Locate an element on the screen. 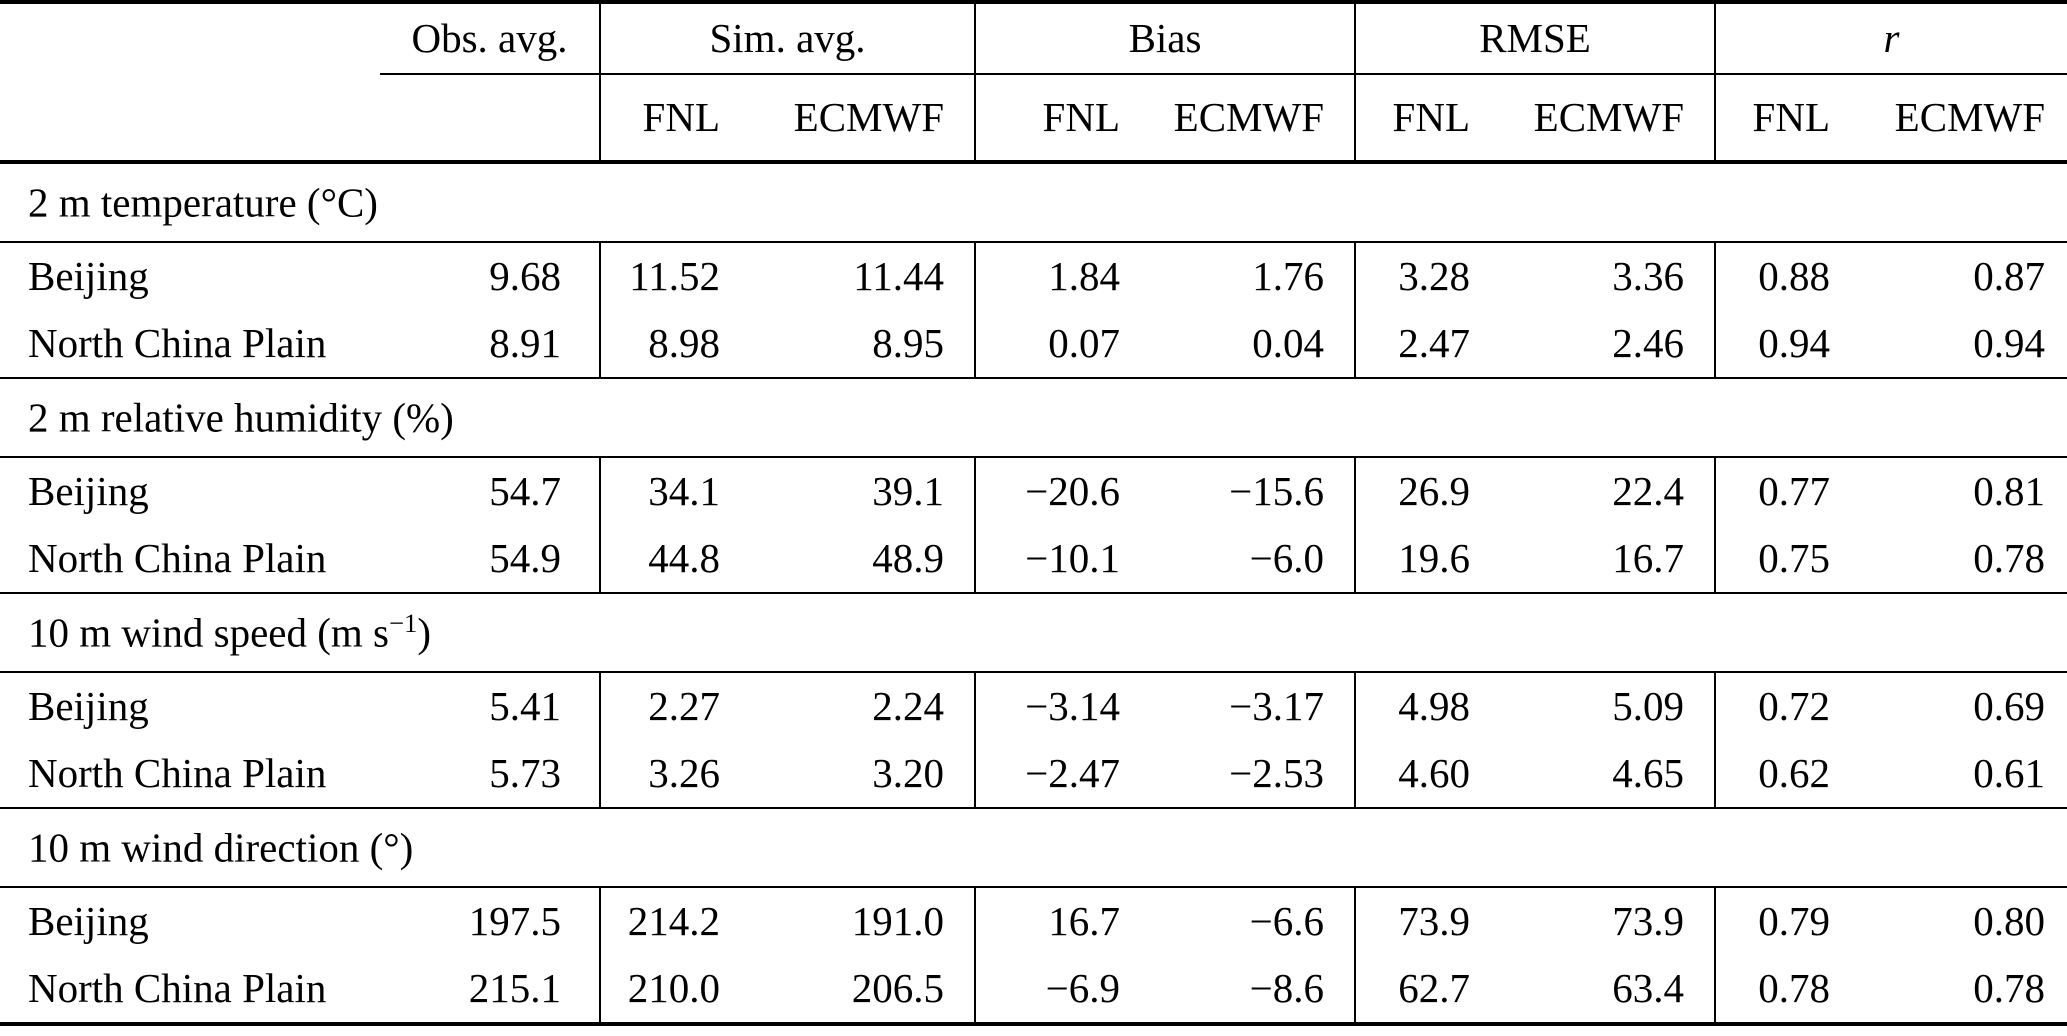 The height and width of the screenshot is (1036, 2067). cell-rmse-fnl: 62.7 is located at coordinates (1413, 990).